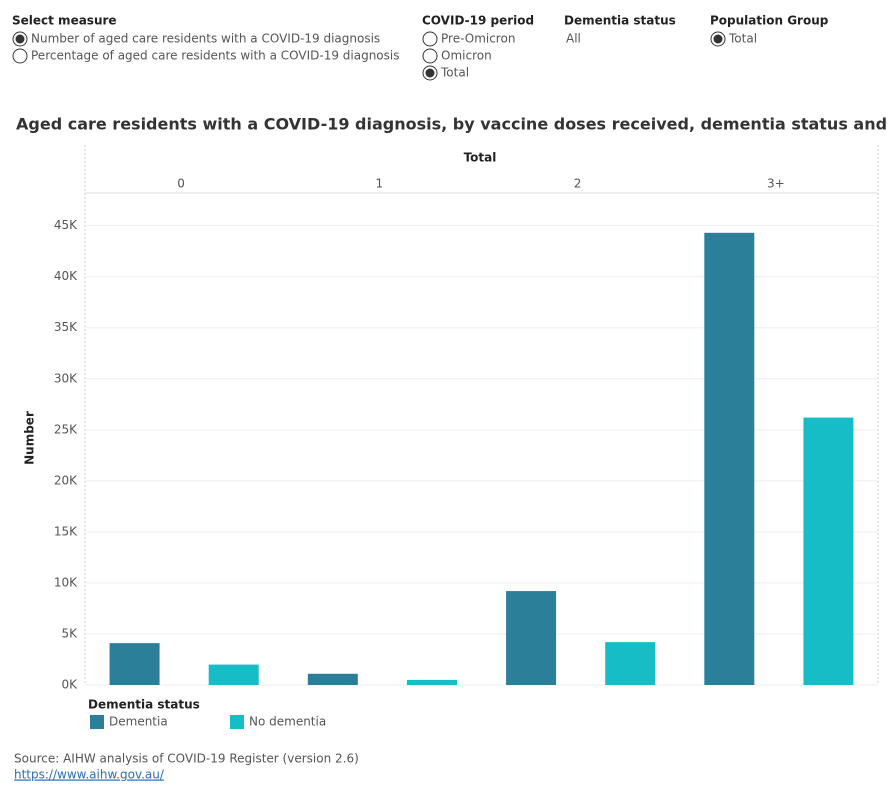 The image size is (890, 800). I want to click on panel-header: Total, so click(480, 158).